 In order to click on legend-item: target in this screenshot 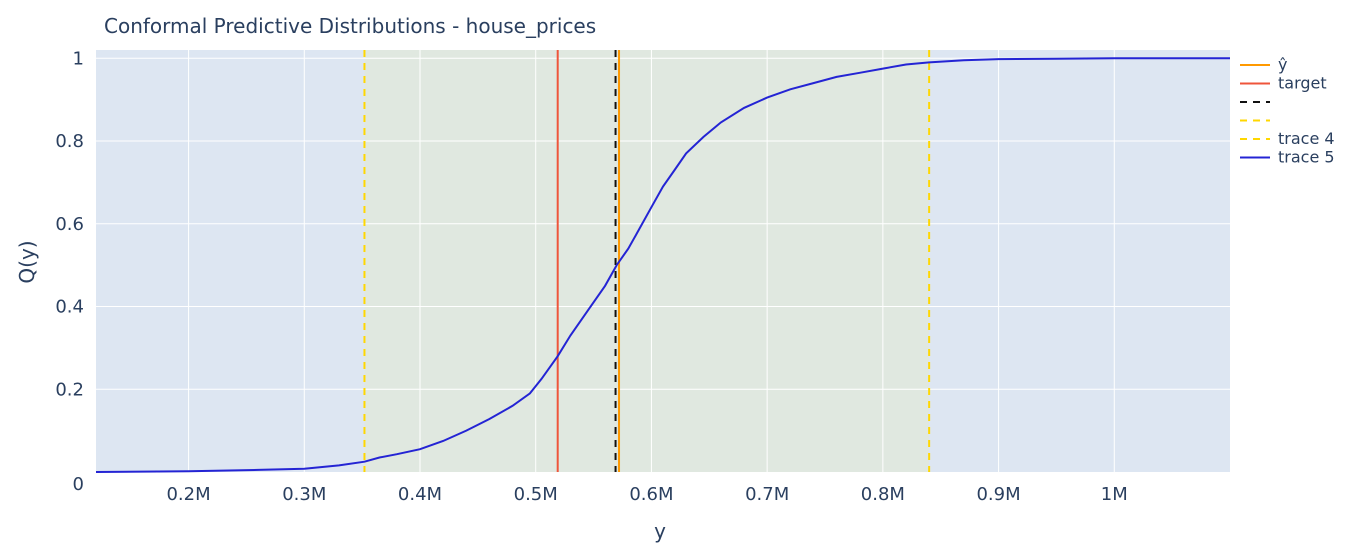, I will do `click(1283, 83)`.